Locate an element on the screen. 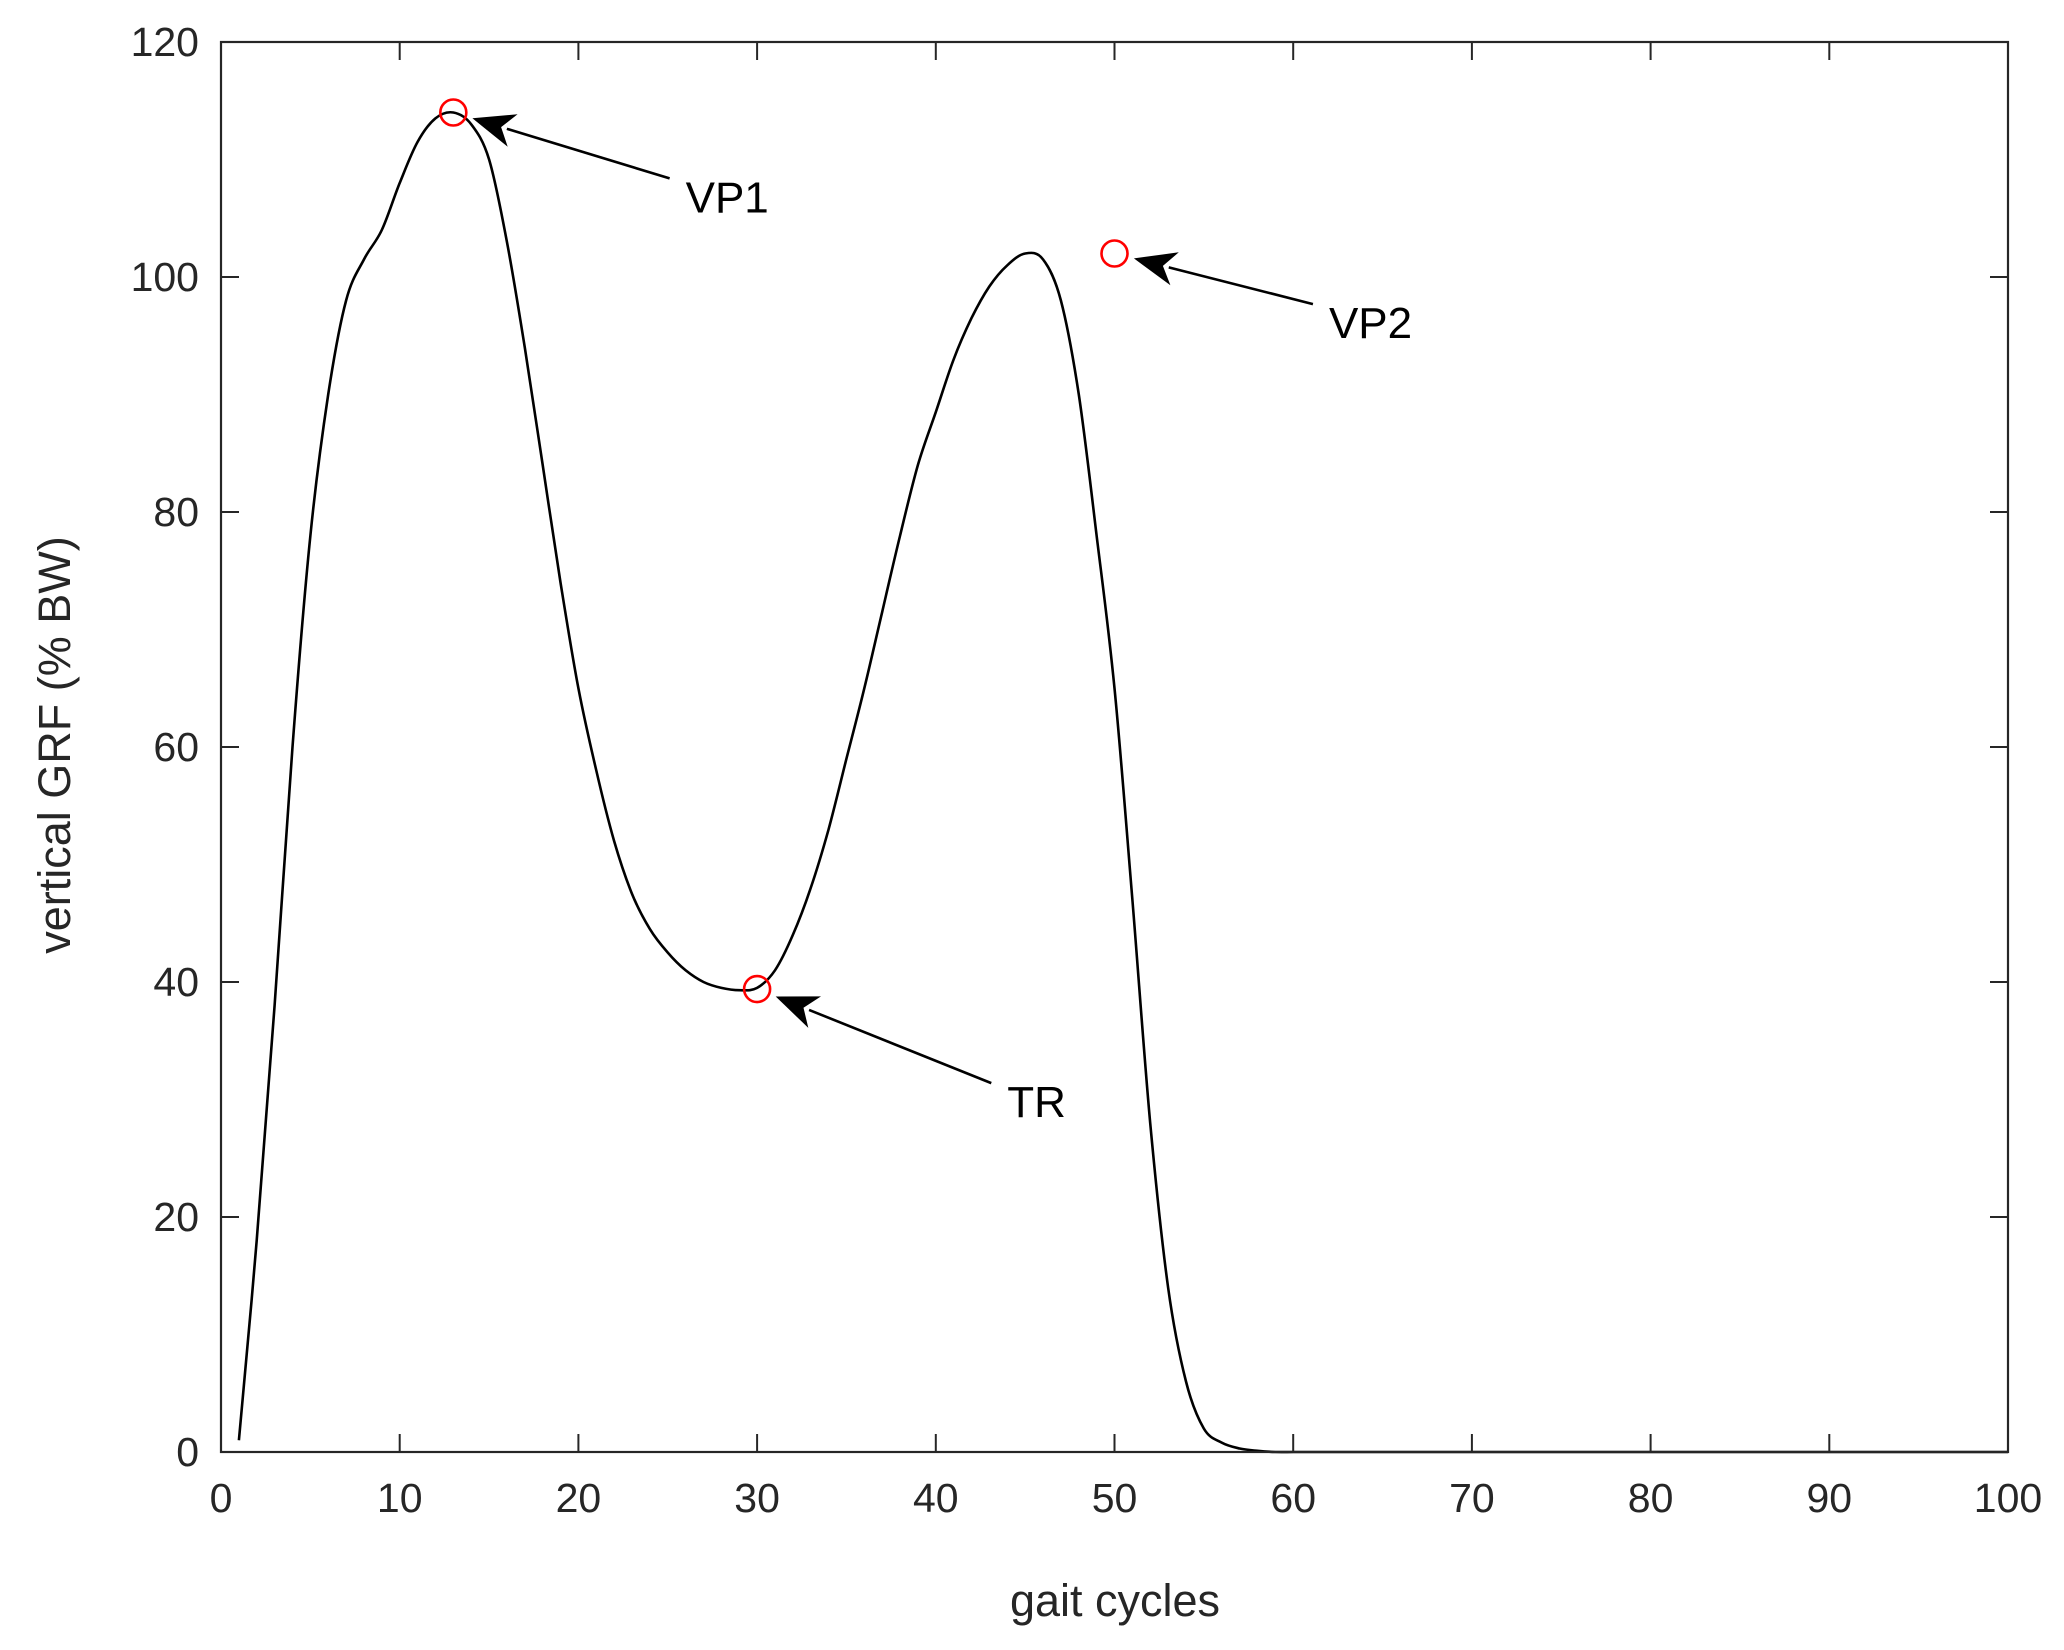 The image size is (2064, 1650). annotation-label-vp1: VP1 is located at coordinates (727, 197).